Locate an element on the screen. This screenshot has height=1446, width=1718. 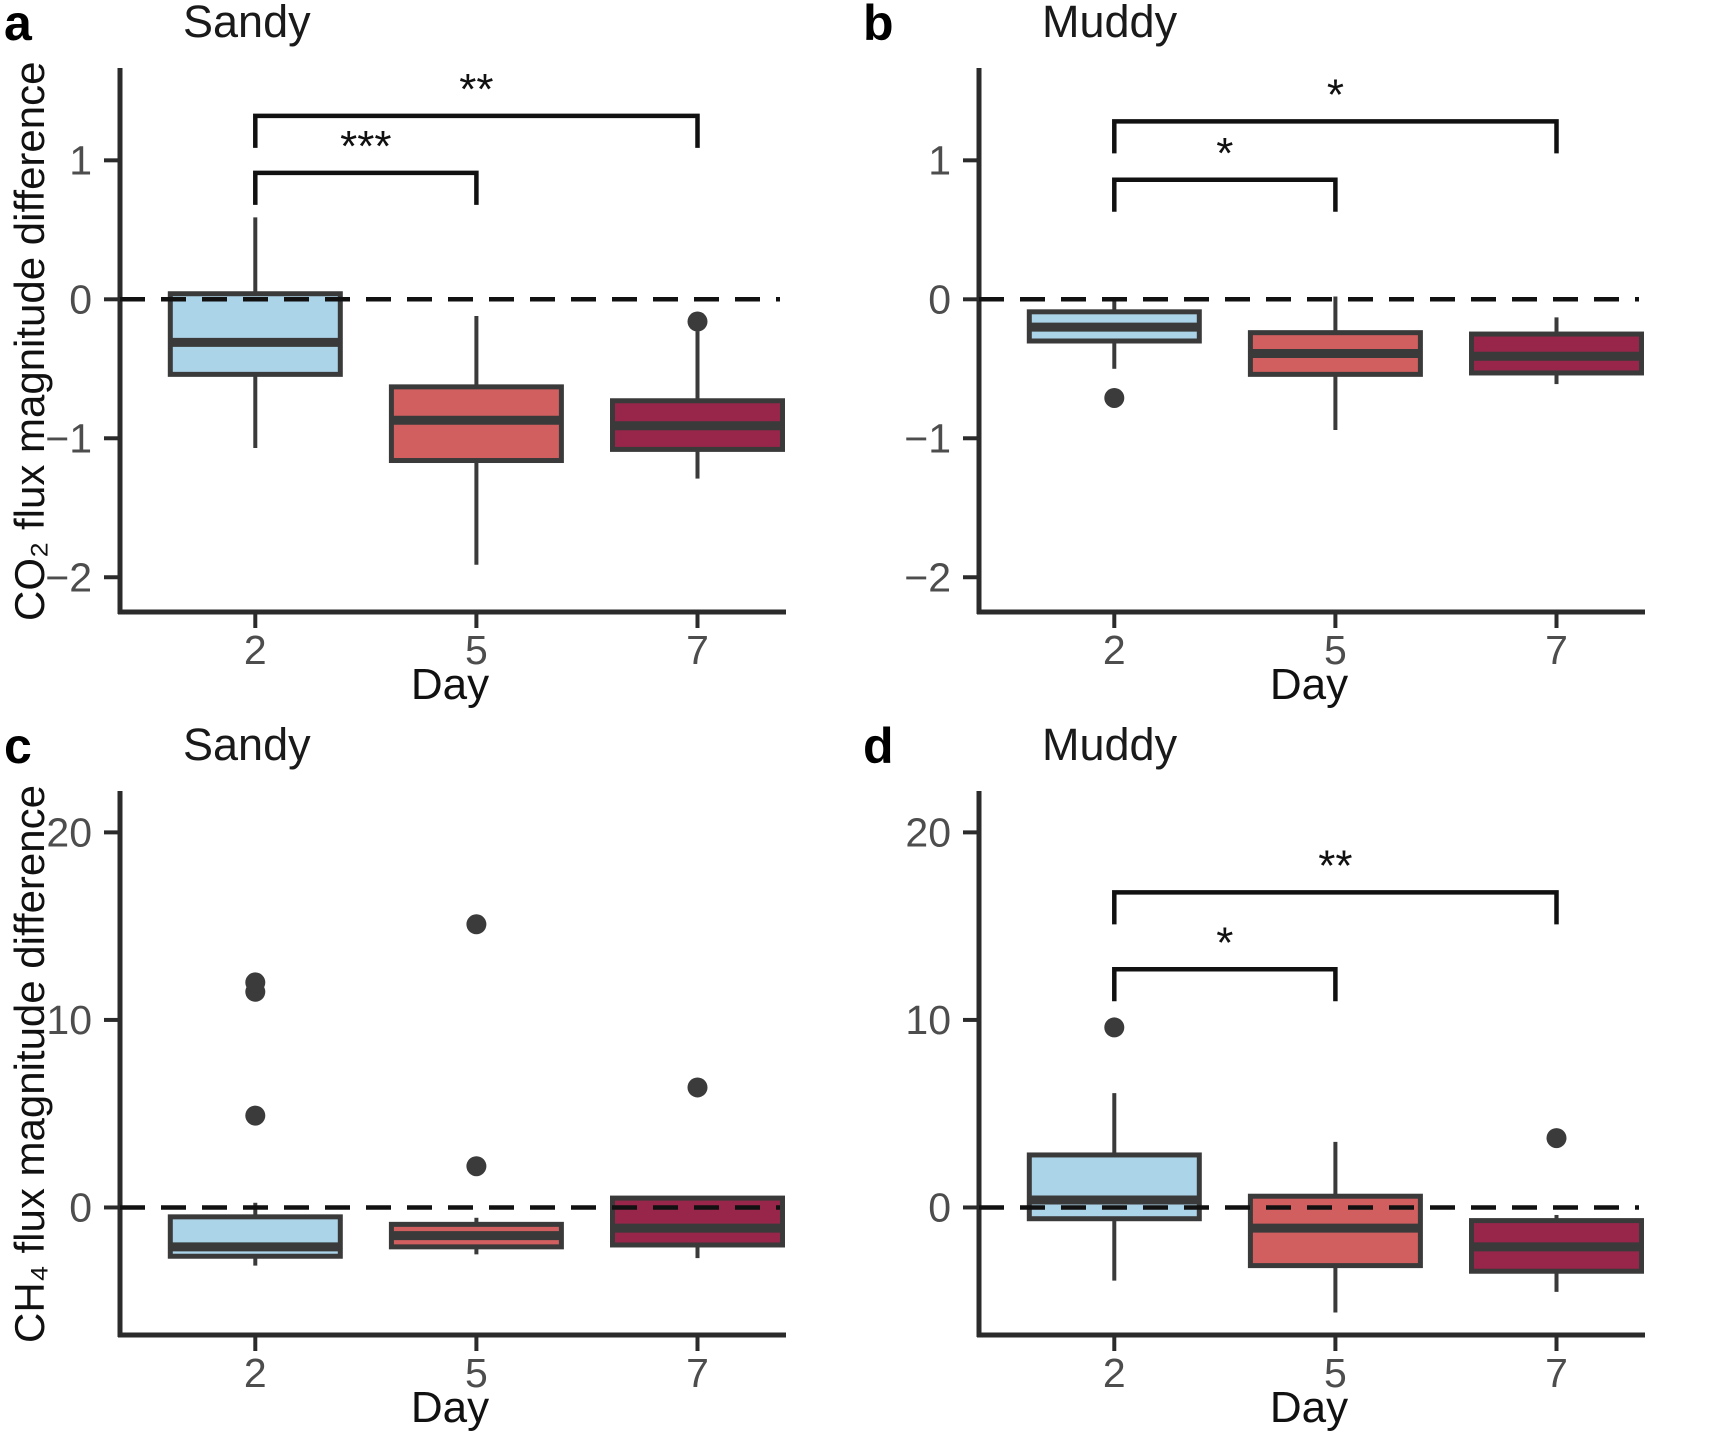
panel-title-b: Muddy is located at coordinates (1110, 23).